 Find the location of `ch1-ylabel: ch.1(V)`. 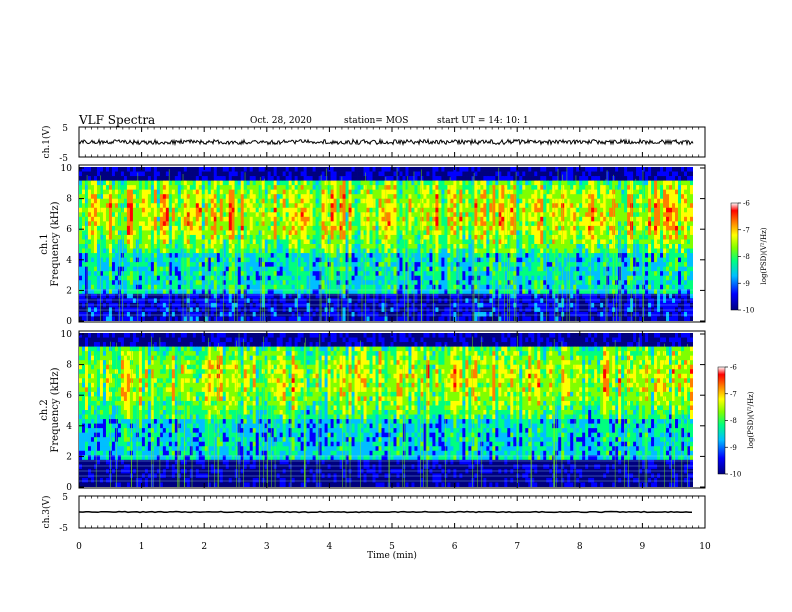

ch1-ylabel: ch.1(V) is located at coordinates (46, 142).